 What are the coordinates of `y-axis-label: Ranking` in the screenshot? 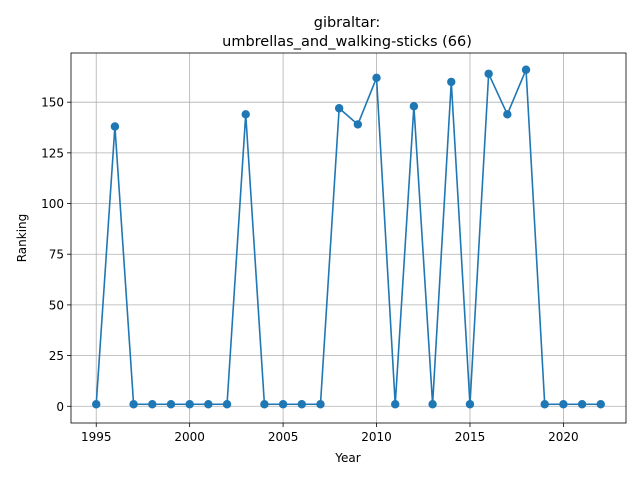 It's located at (22, 238).